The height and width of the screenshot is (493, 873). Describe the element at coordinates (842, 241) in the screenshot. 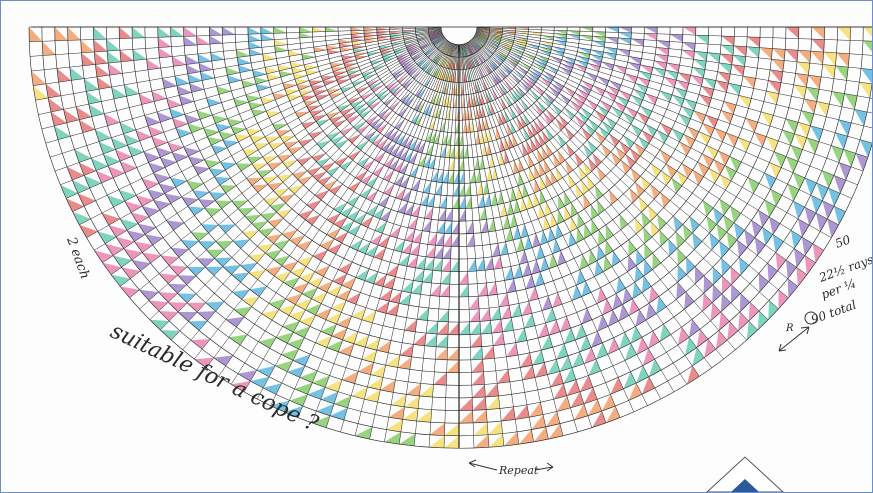

I see `right-note-line1: 50` at that location.